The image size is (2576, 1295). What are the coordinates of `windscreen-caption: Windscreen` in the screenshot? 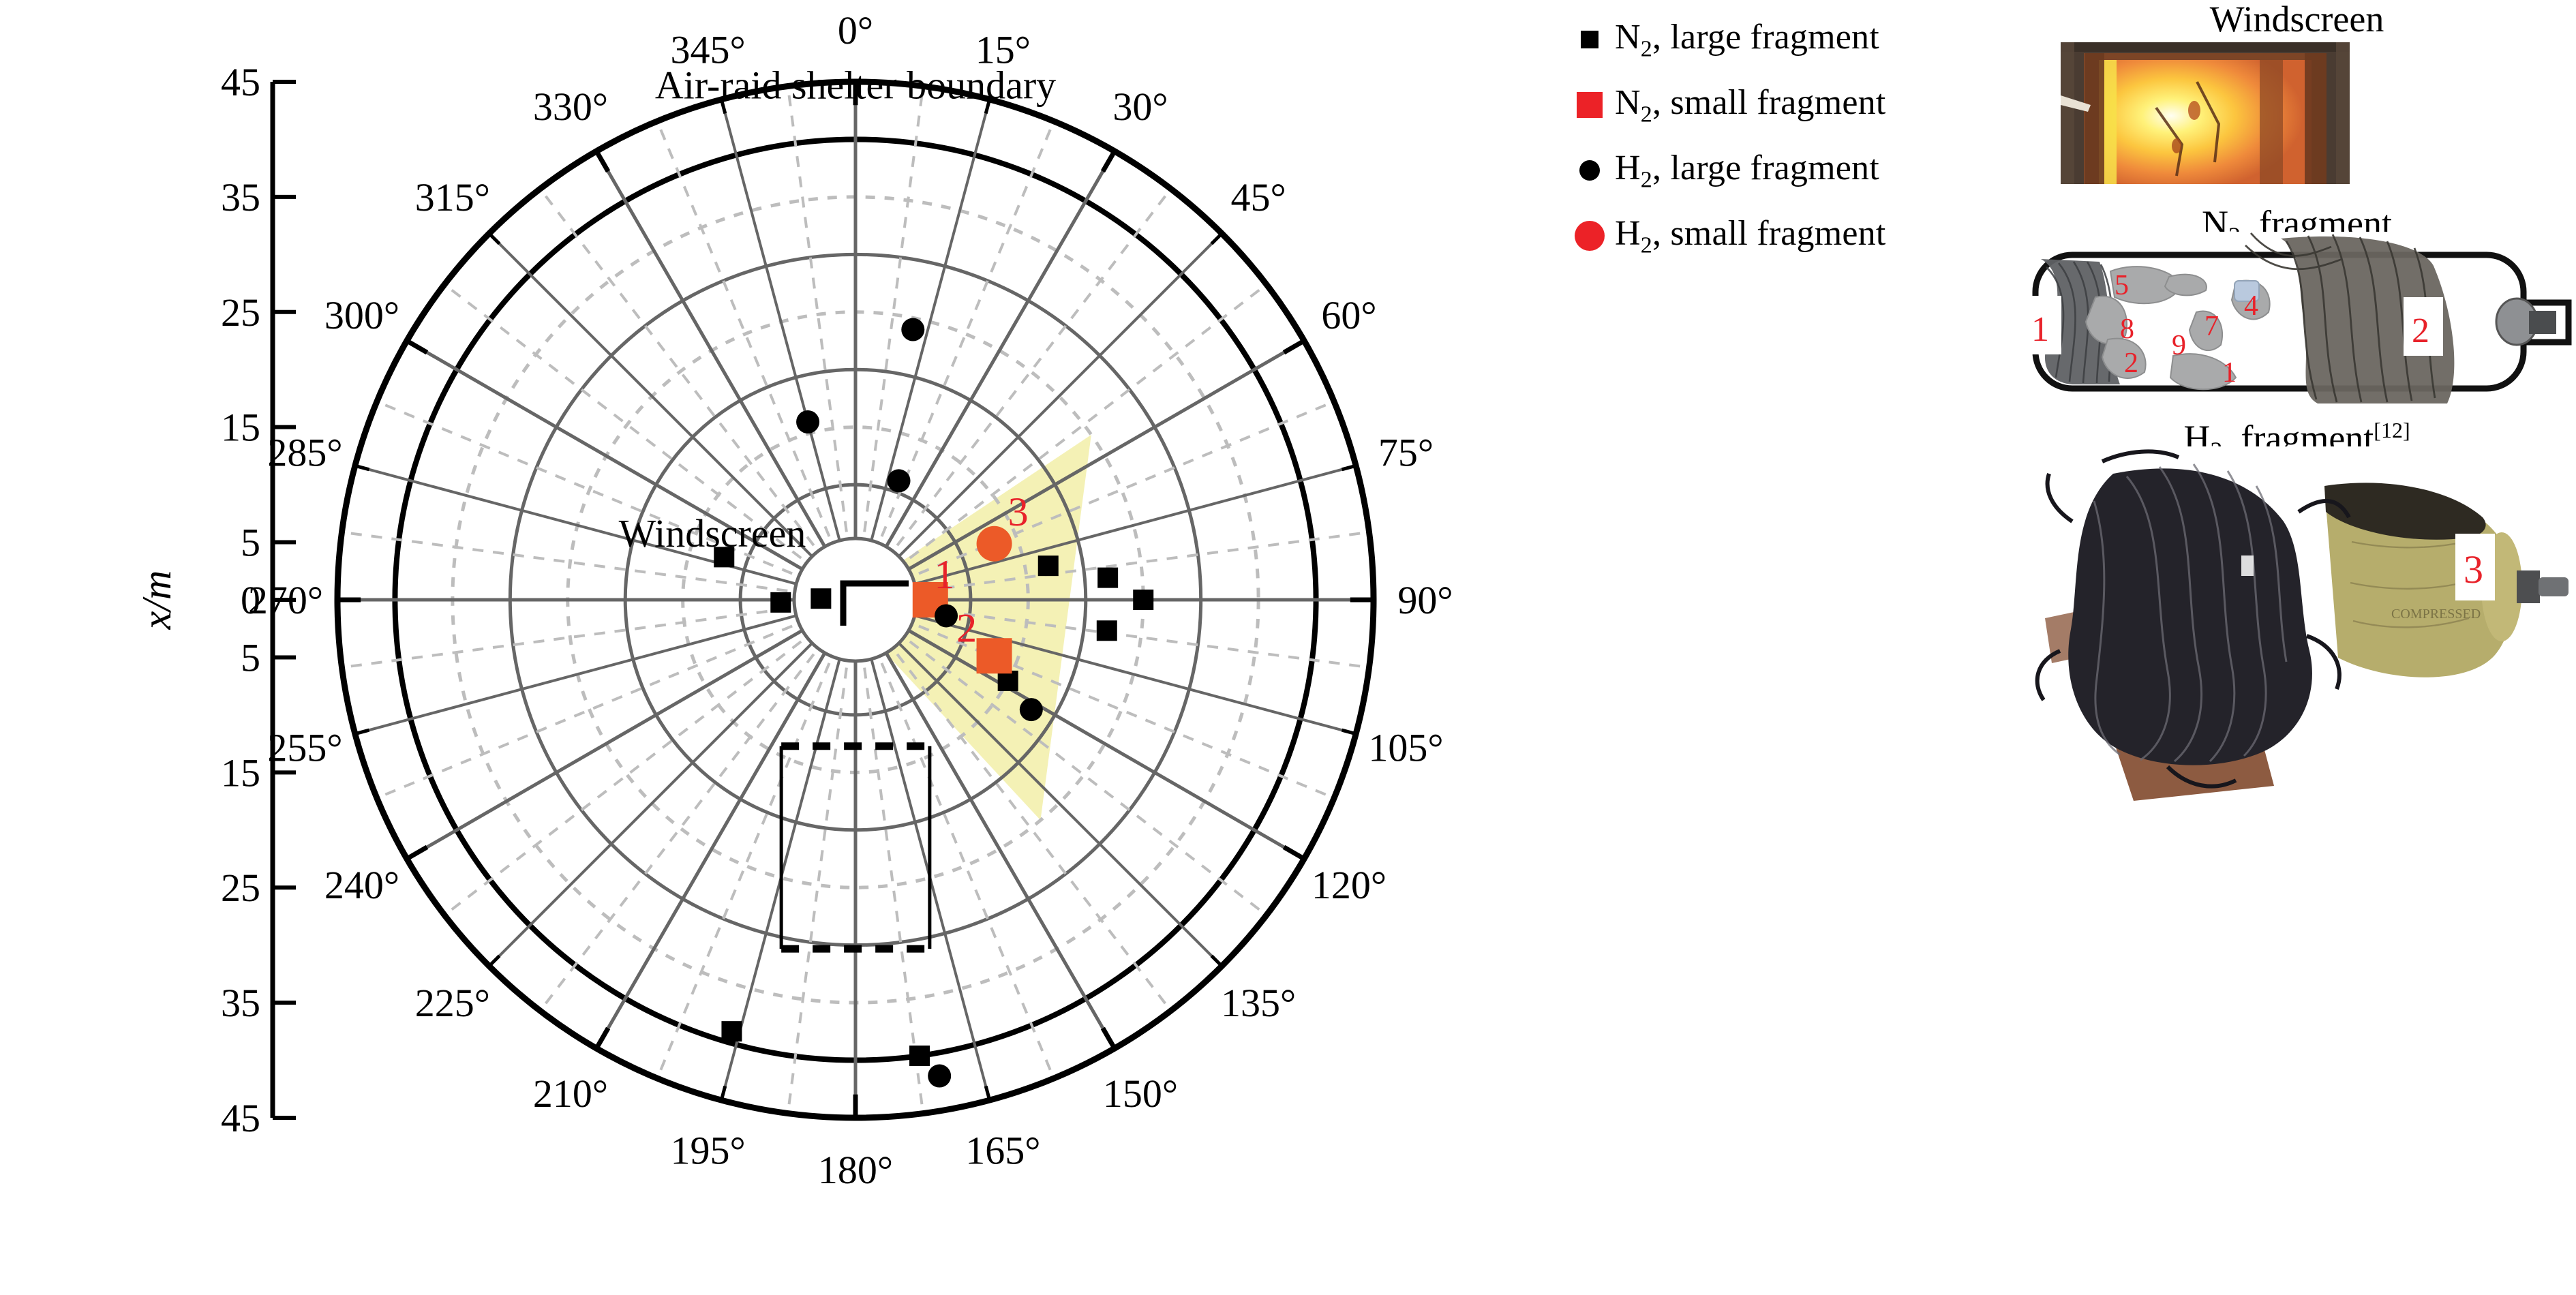 It's located at (2296, 20).